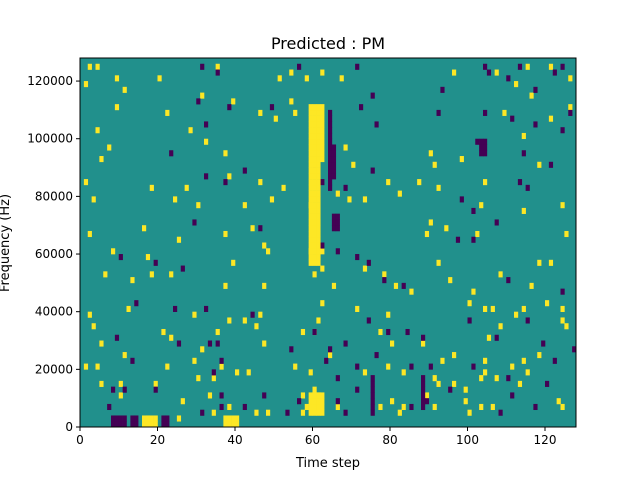 The width and height of the screenshot is (640, 480). What do you see at coordinates (80, 440) in the screenshot?
I see `x-tick-label: 0` at bounding box center [80, 440].